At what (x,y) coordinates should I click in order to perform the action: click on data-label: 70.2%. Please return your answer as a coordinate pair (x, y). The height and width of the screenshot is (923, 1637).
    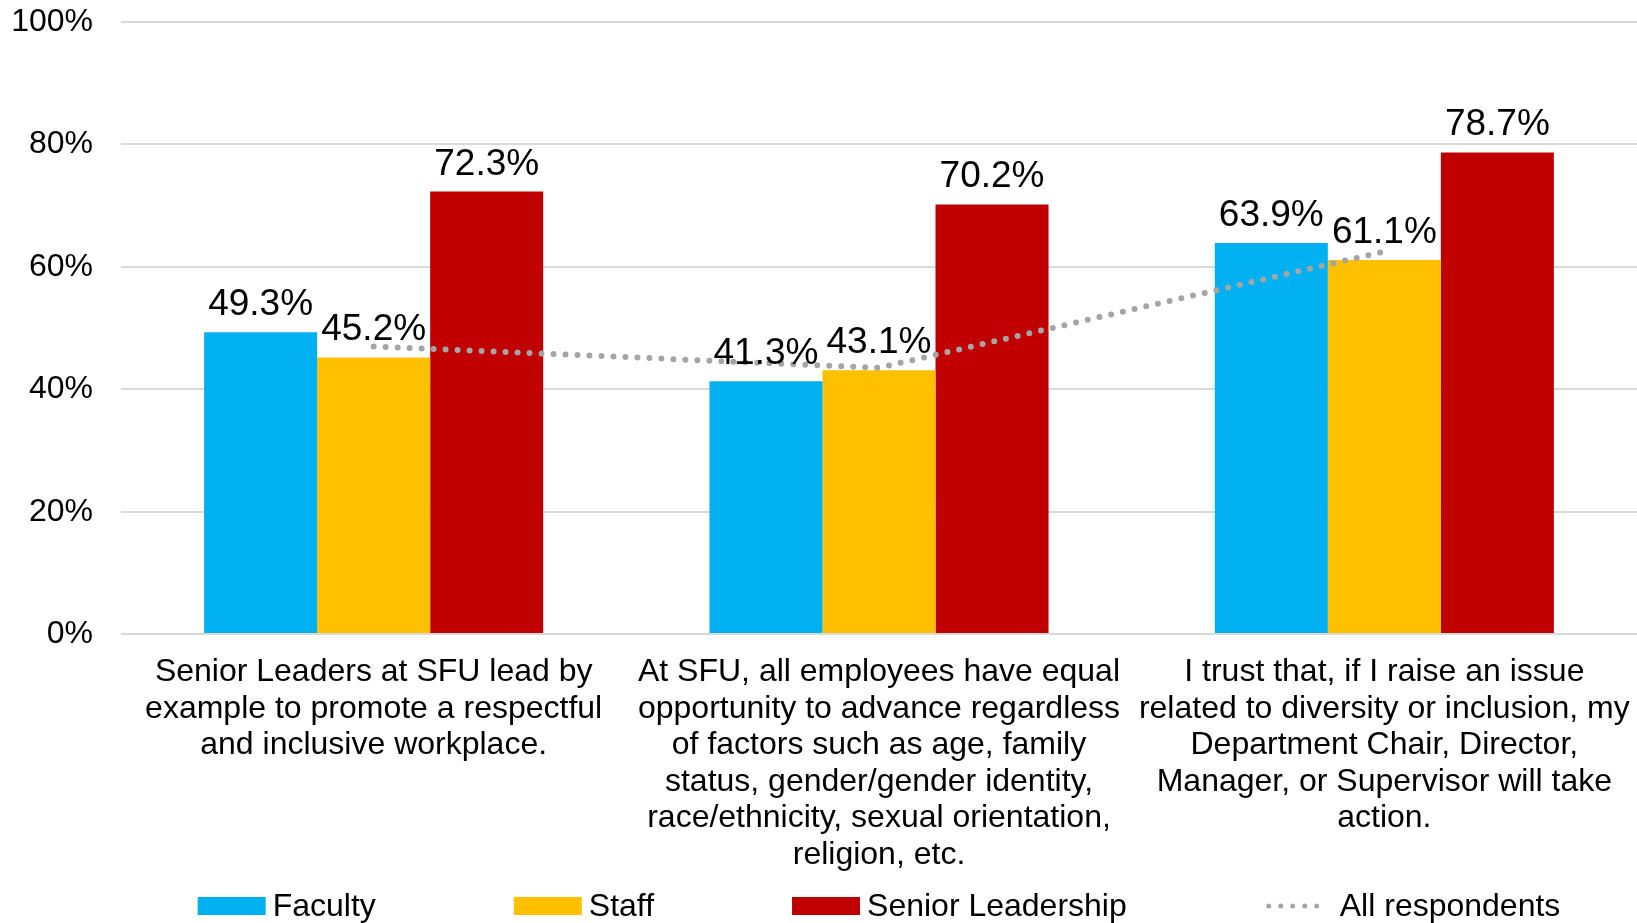
    Looking at the image, I should click on (992, 175).